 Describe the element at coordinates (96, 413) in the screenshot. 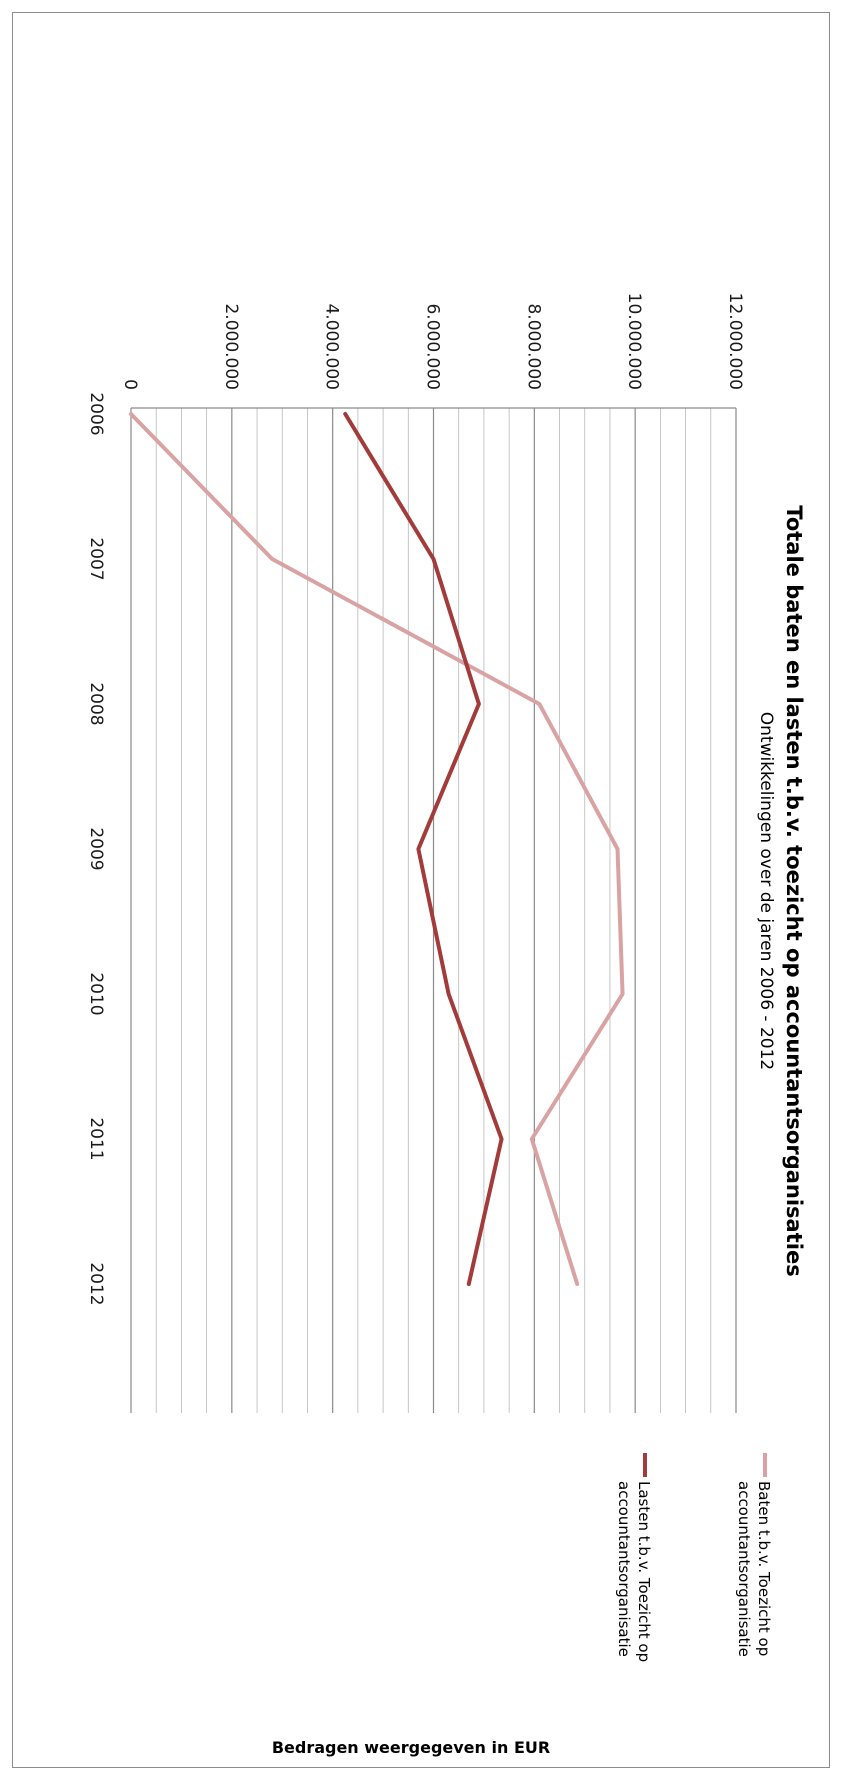

I see `x-tick-label: 2006` at that location.